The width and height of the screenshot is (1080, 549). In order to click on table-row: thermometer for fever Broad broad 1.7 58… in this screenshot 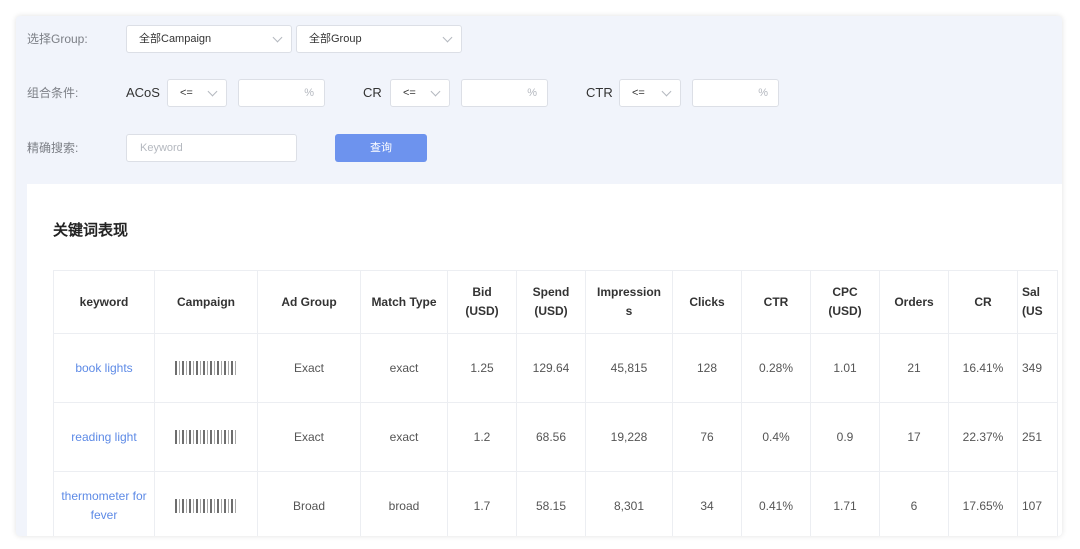, I will do `click(555, 503)`.